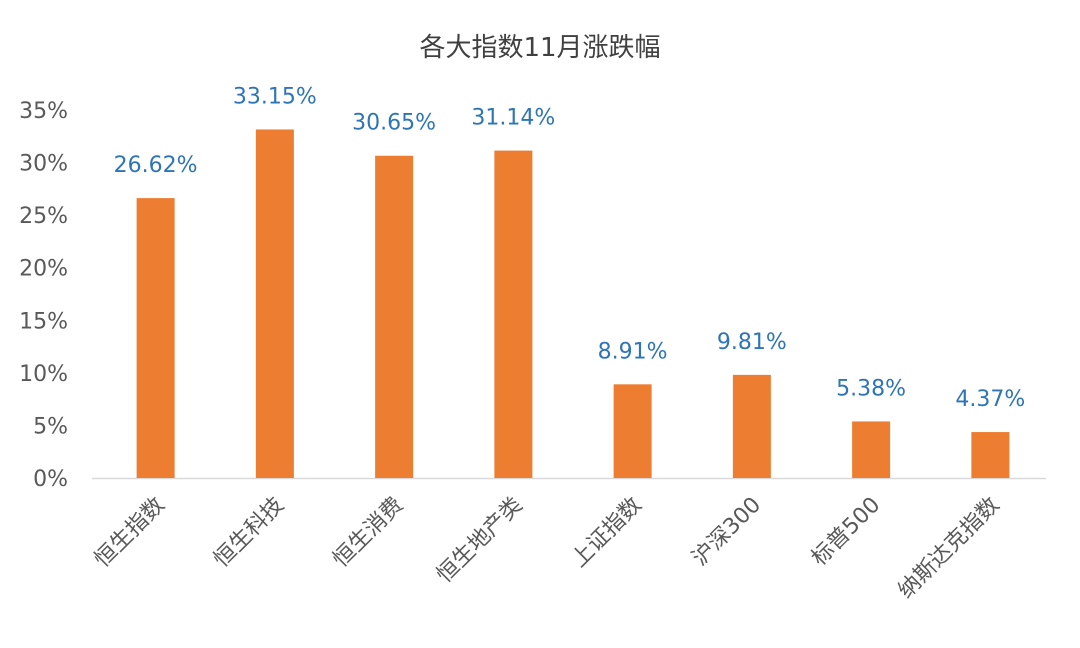 The height and width of the screenshot is (648, 1080). What do you see at coordinates (513, 118) in the screenshot?
I see `data-label: 31.14%` at bounding box center [513, 118].